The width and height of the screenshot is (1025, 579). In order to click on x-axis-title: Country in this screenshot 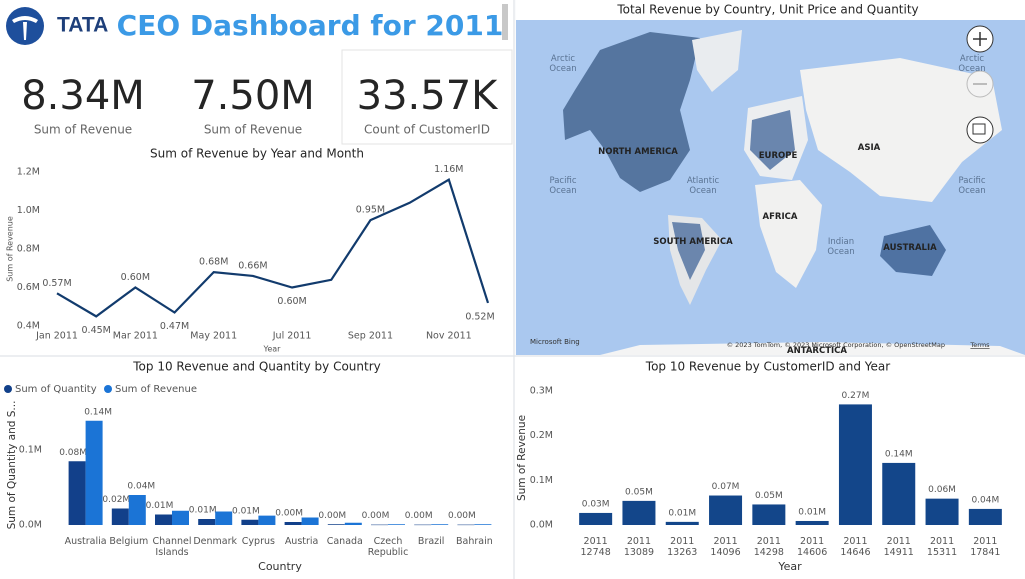, I will do `click(280, 566)`.